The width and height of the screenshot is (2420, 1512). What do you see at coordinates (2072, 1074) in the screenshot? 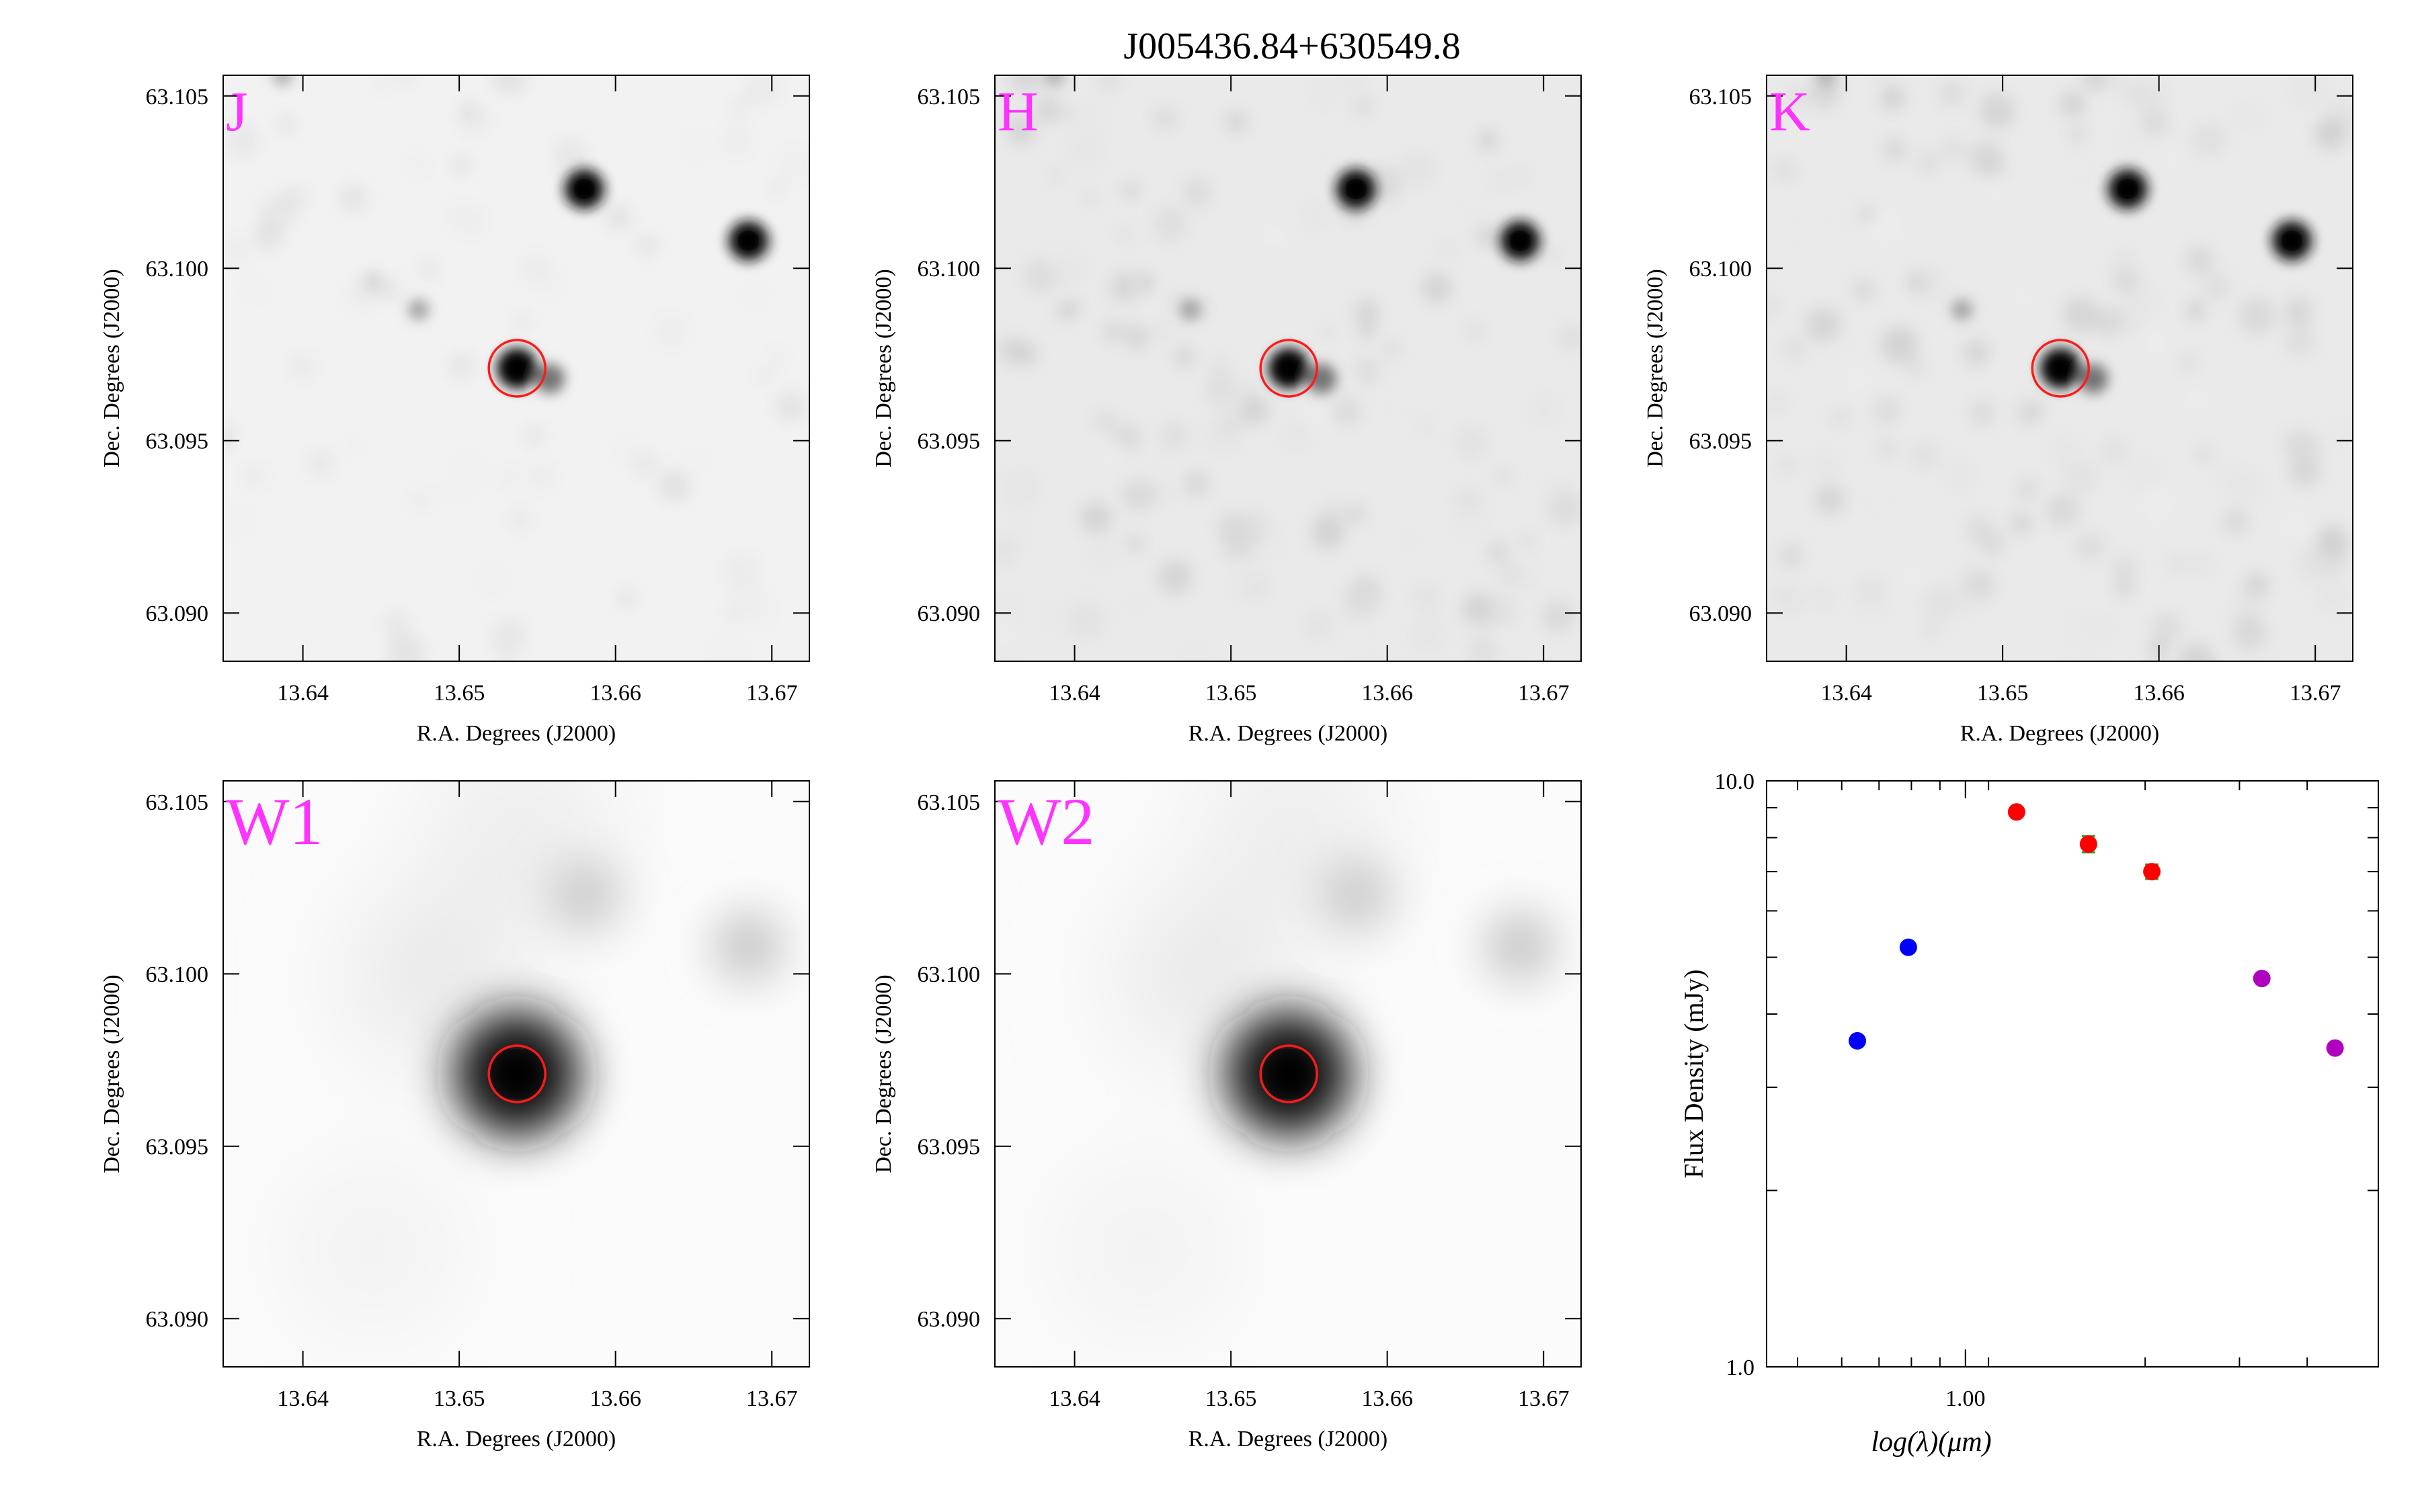
I see `sed-frame` at bounding box center [2072, 1074].